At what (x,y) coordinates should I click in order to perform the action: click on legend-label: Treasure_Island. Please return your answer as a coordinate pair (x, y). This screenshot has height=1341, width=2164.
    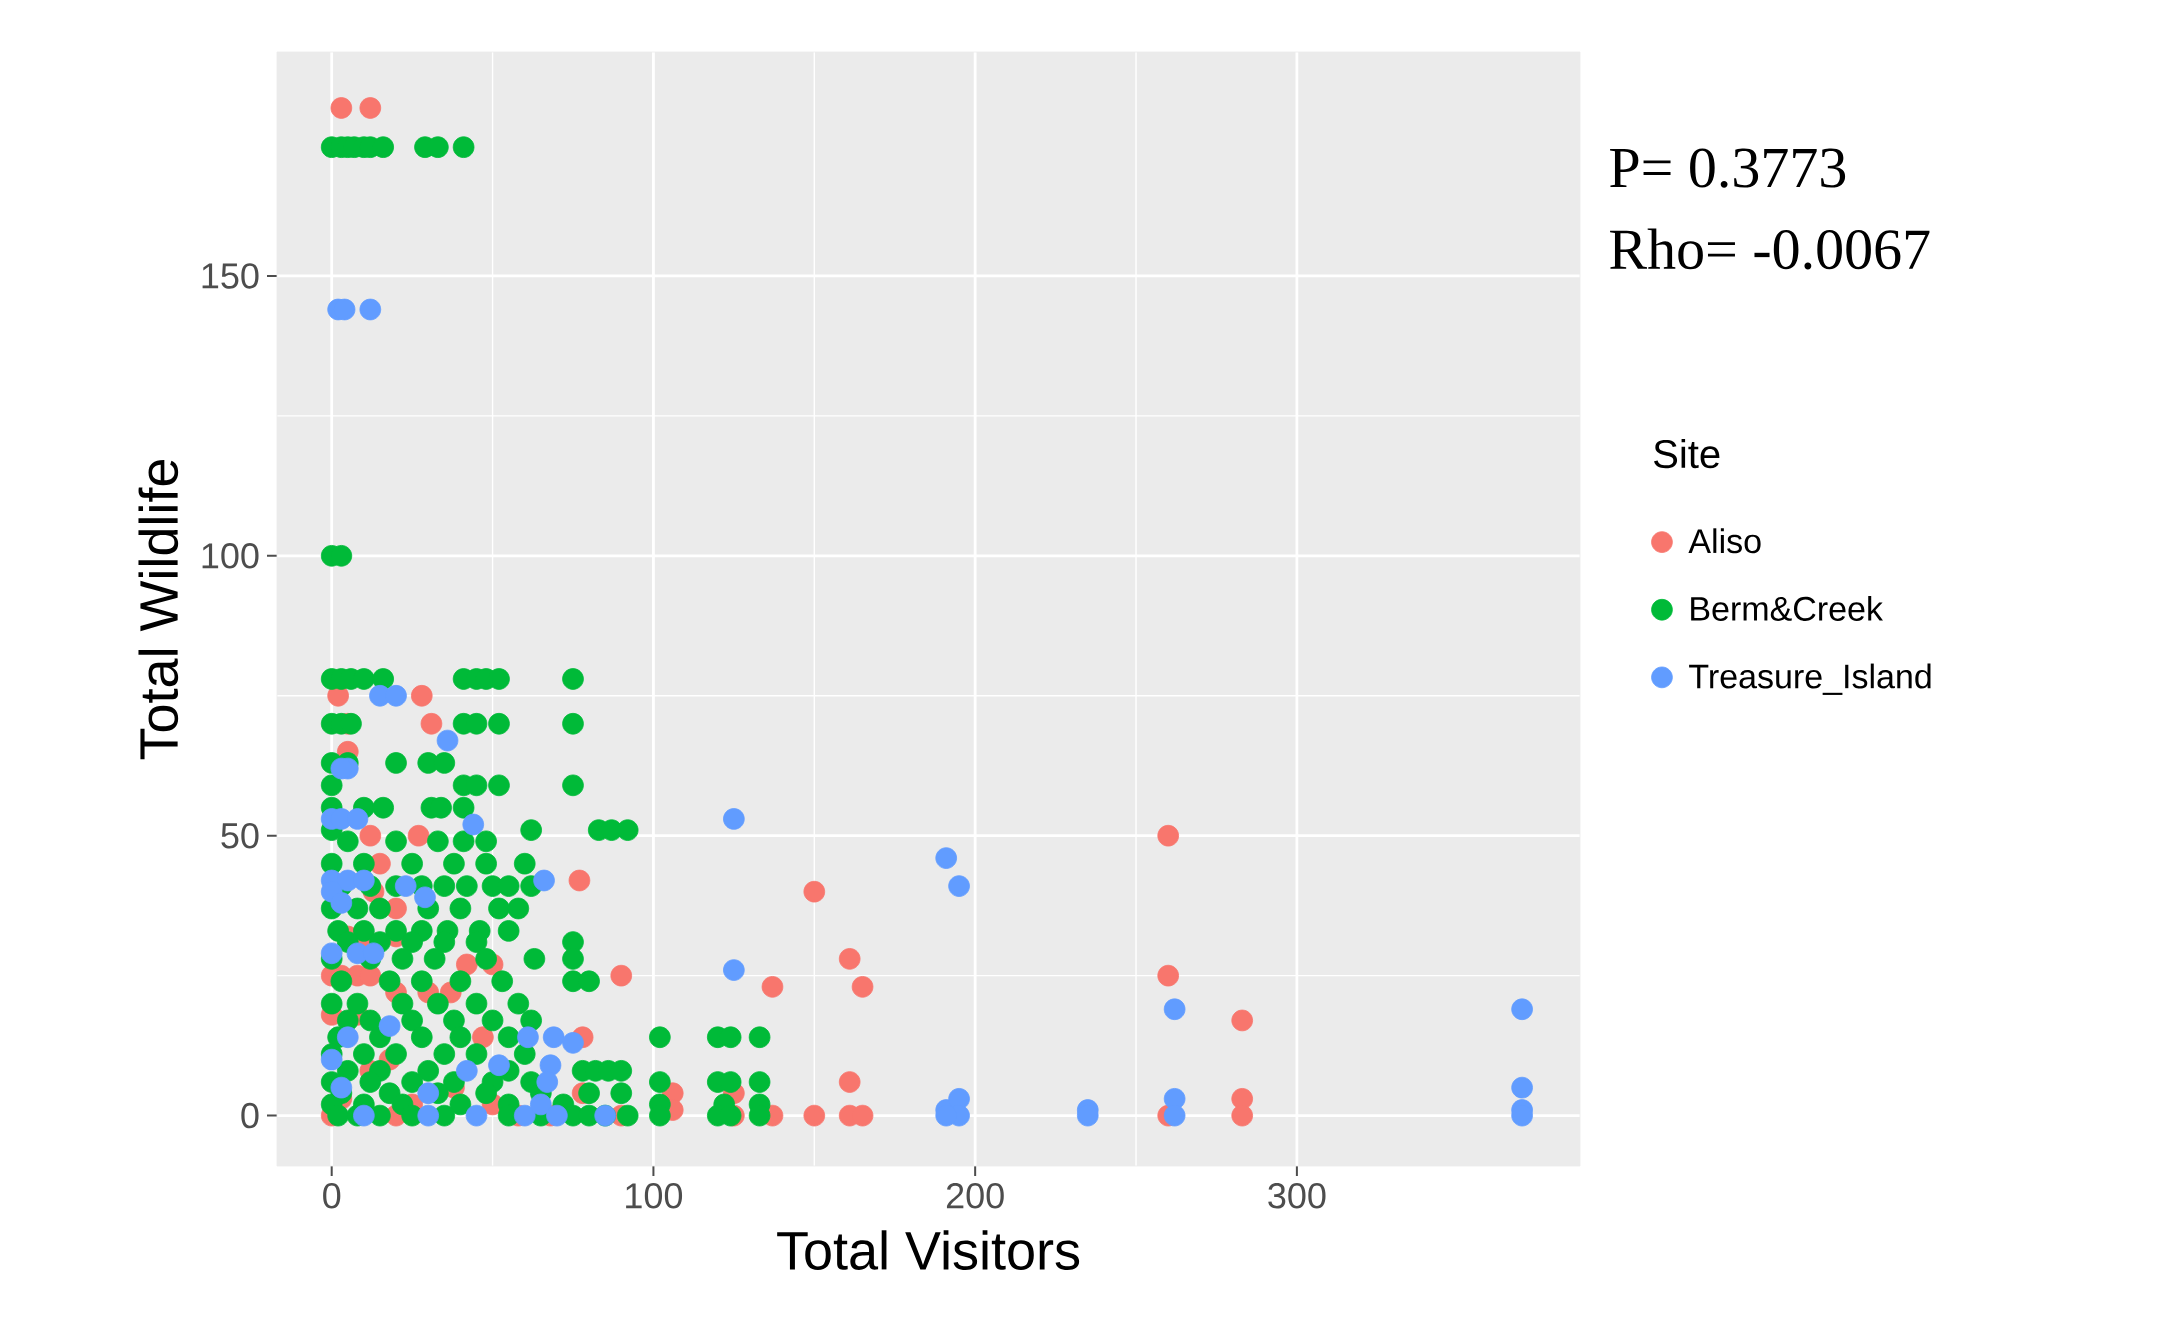
    Looking at the image, I should click on (1810, 679).